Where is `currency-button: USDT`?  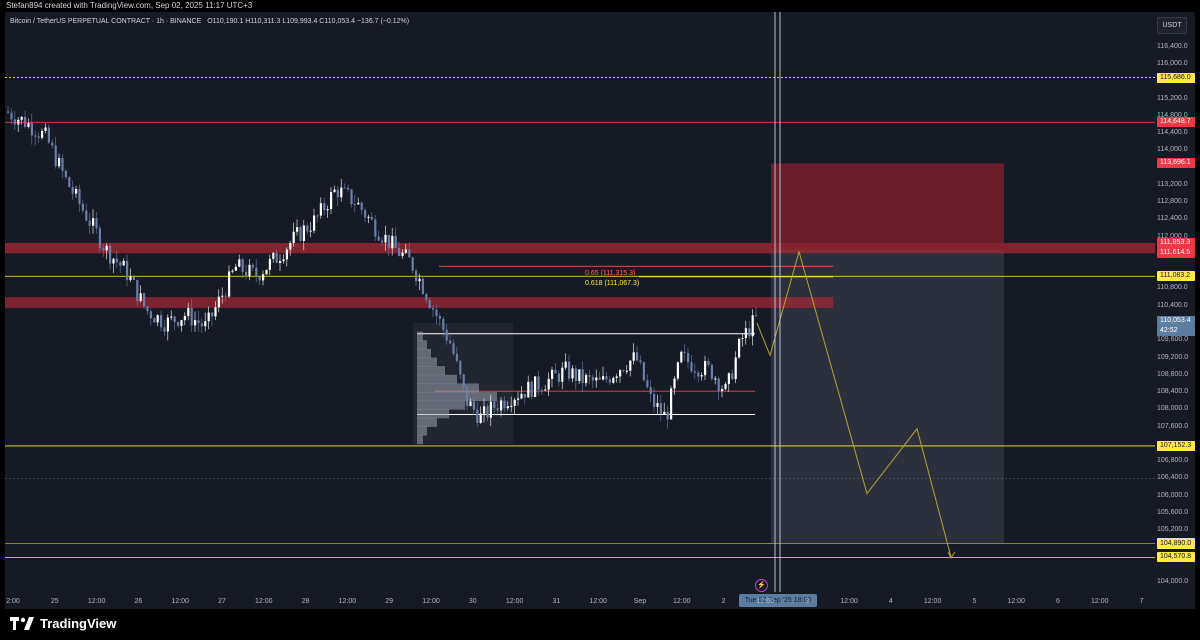
currency-button: USDT is located at coordinates (1172, 25).